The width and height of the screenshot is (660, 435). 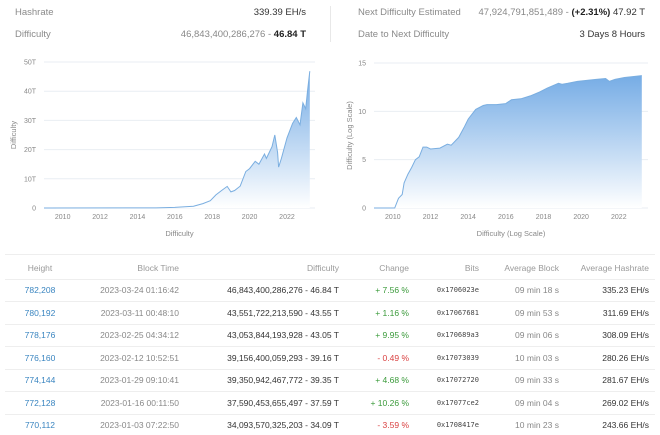 I want to click on data-line, so click(x=508, y=142).